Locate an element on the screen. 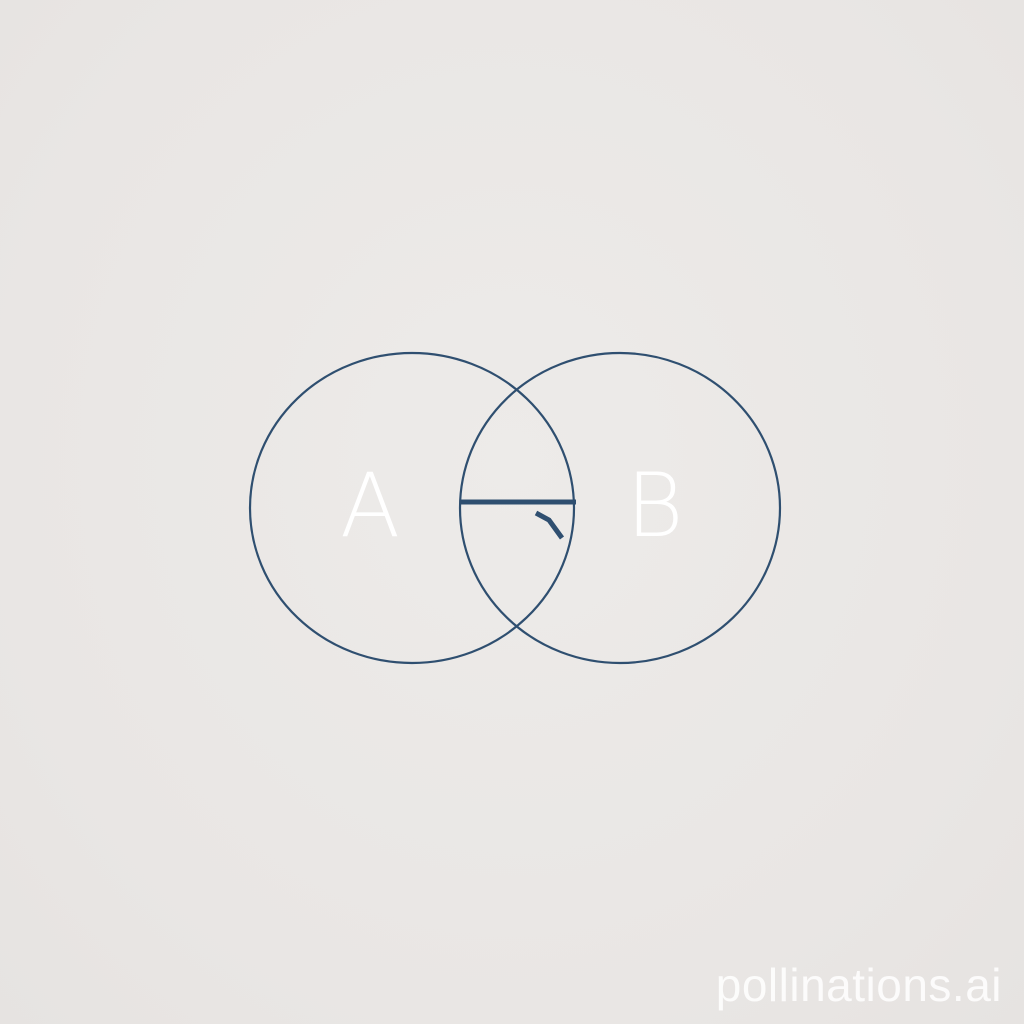 This screenshot has height=1024, width=1024. intersection-tick-mark is located at coordinates (549, 525).